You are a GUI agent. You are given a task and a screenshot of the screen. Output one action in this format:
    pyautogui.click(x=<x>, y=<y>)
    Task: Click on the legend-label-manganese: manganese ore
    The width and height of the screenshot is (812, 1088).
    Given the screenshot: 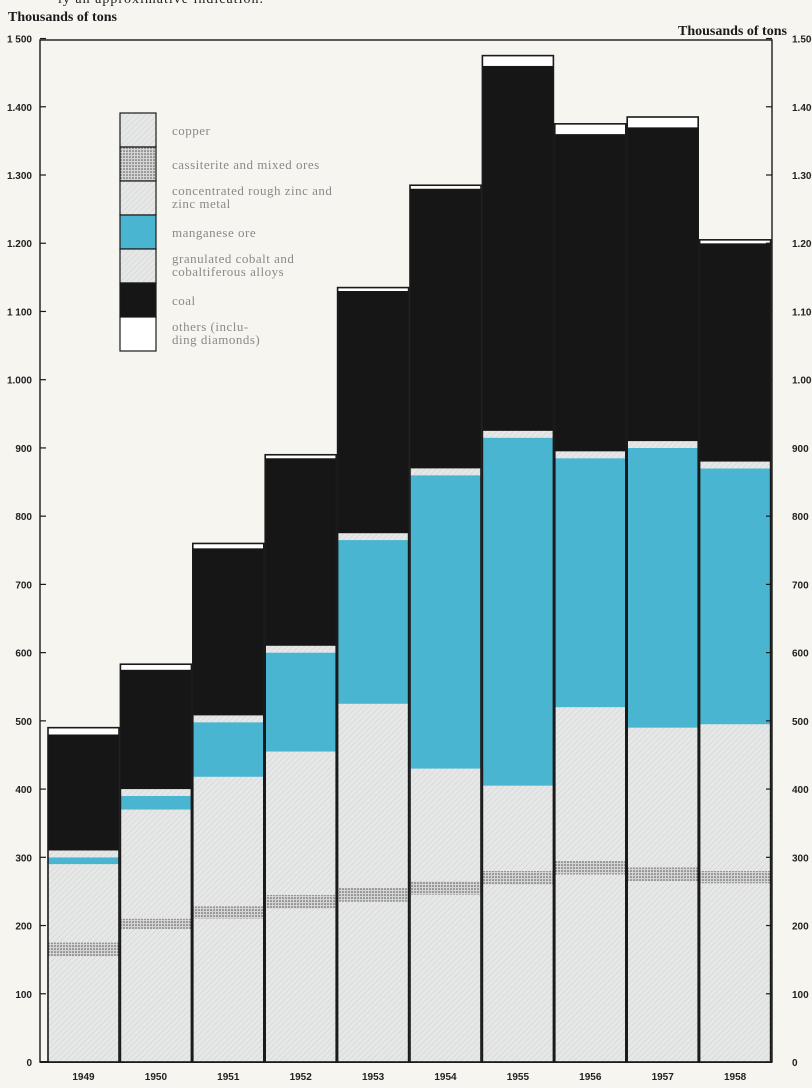 What is the action you would take?
    pyautogui.click(x=214, y=232)
    